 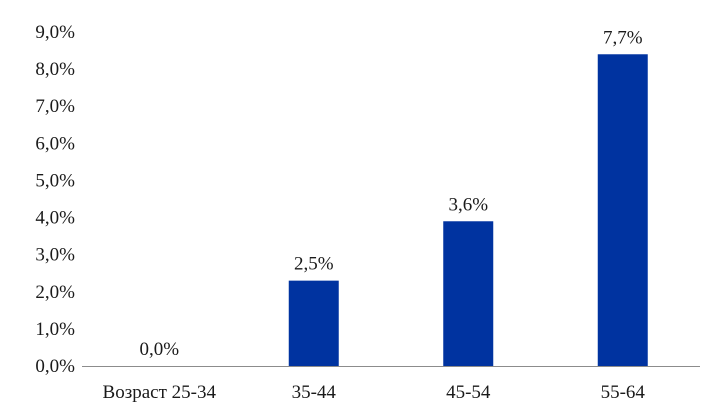 I want to click on data-label: 0,0%, so click(x=159, y=349).